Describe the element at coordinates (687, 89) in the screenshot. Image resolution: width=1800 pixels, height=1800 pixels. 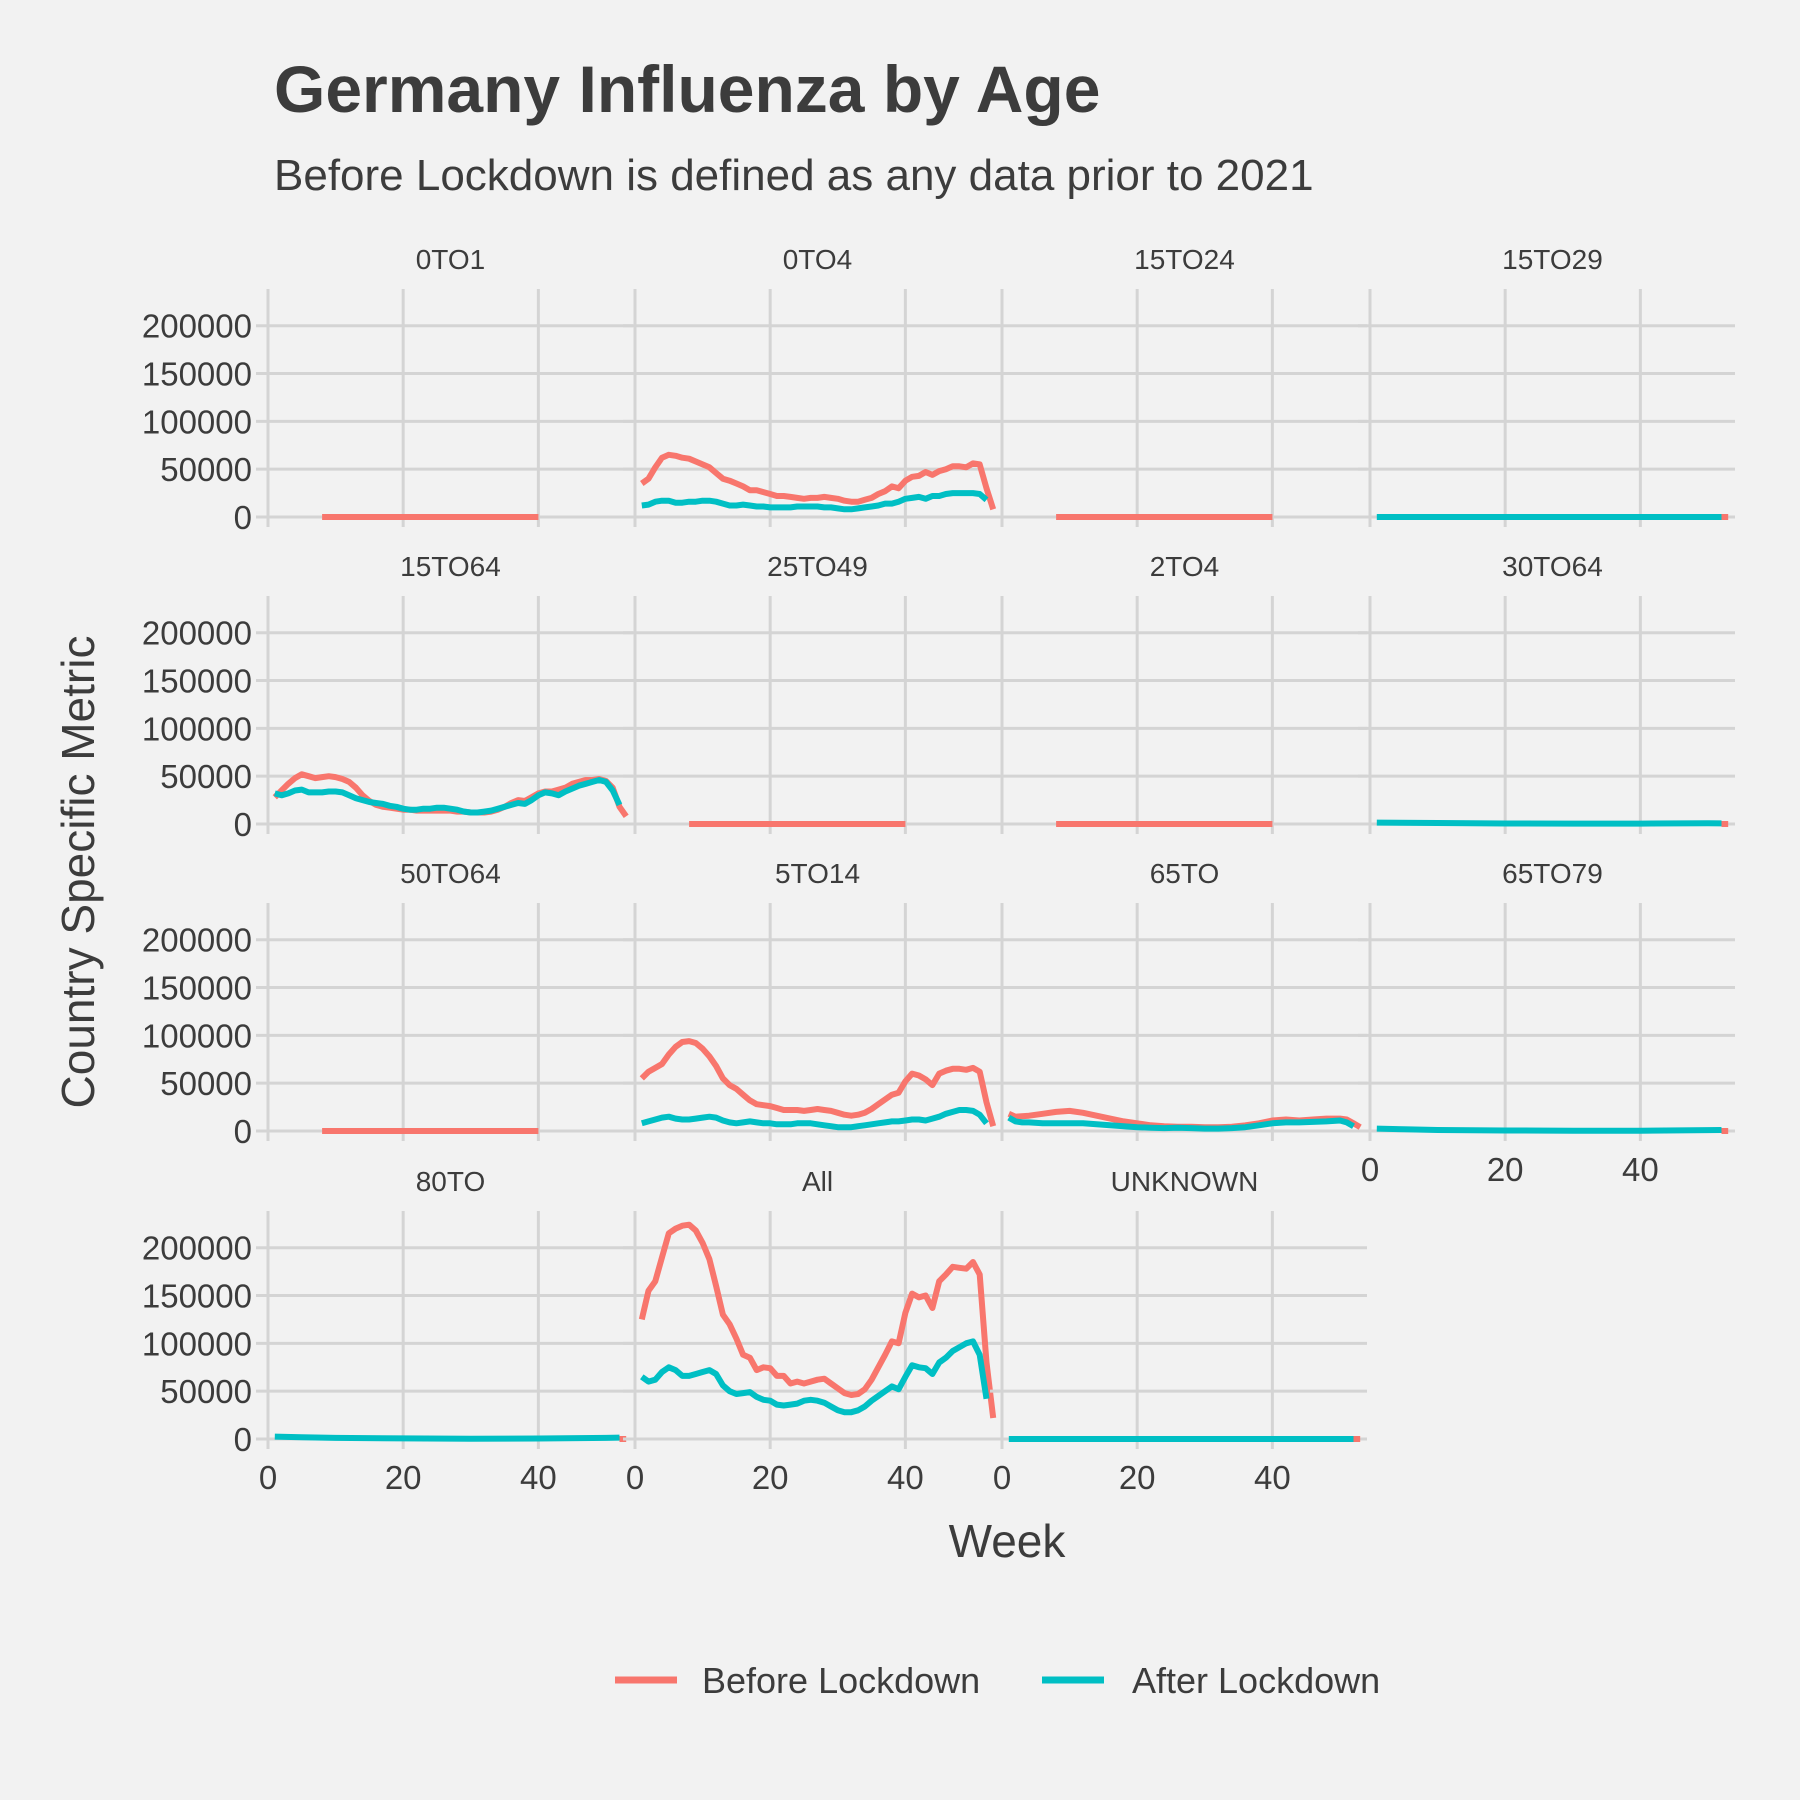
I see `chart-title: Germany Influenza by Age` at that location.